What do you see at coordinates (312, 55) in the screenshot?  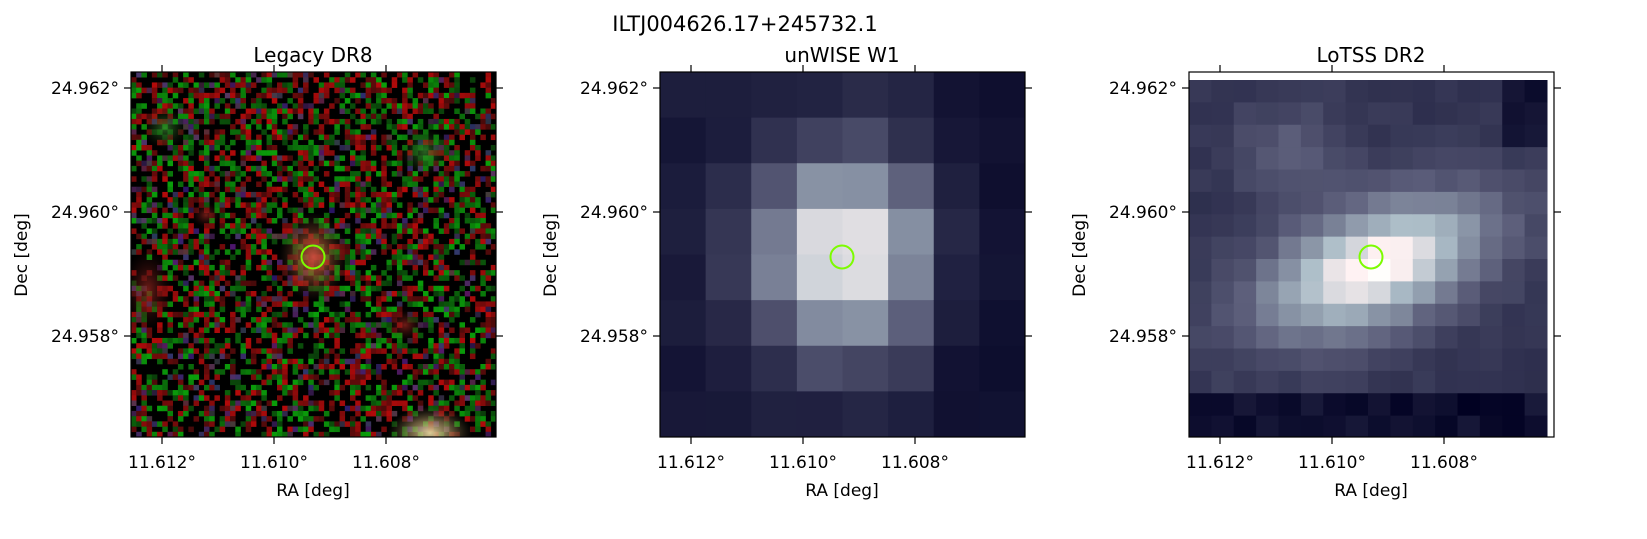 I see `panel-title: Legacy DR8` at bounding box center [312, 55].